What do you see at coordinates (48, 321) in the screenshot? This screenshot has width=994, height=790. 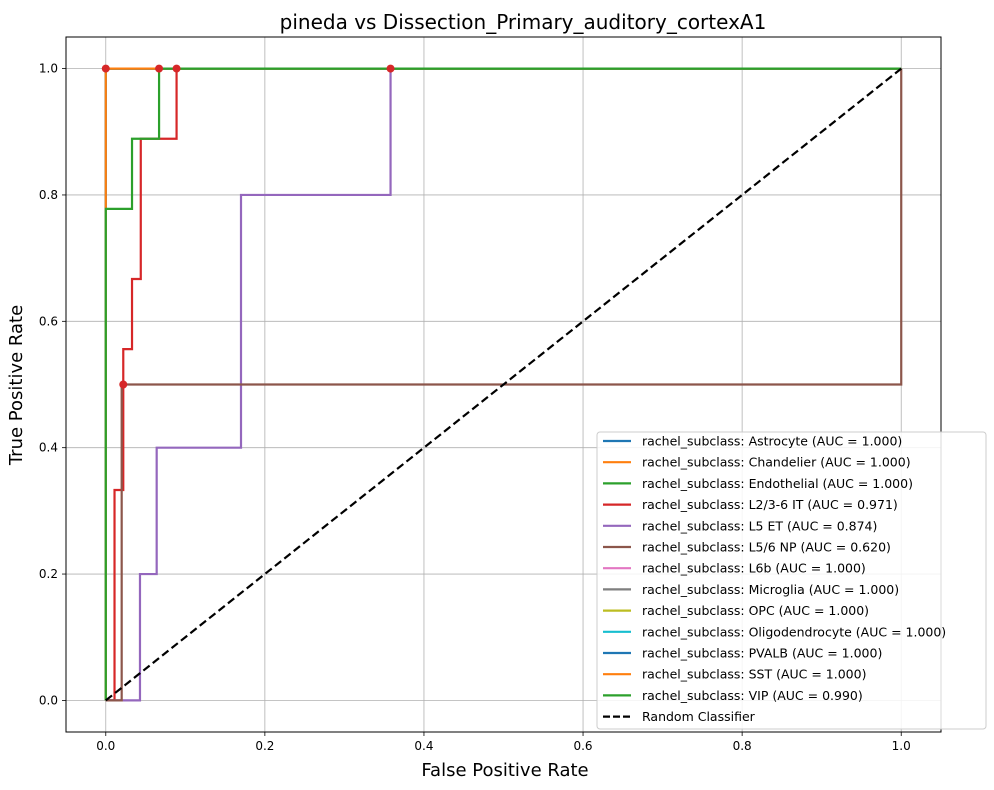 I see `y-tick-label: 0.6` at bounding box center [48, 321].